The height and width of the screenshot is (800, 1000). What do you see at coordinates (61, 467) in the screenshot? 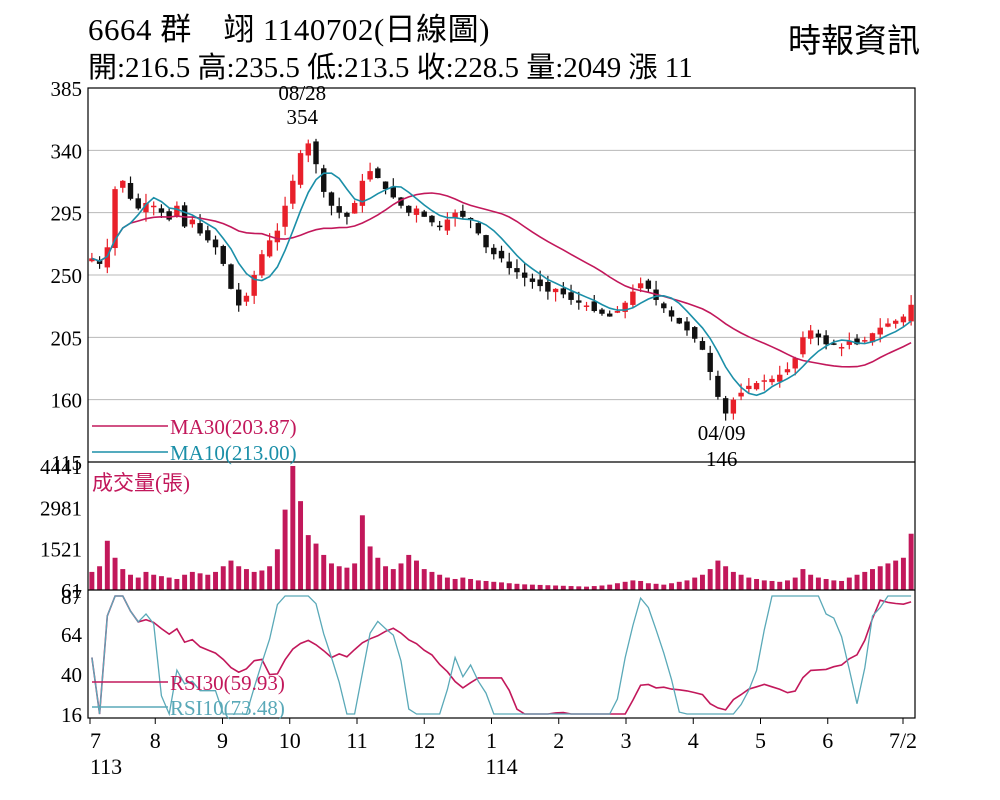
I see `volume-tick-label: 4441` at bounding box center [61, 467].